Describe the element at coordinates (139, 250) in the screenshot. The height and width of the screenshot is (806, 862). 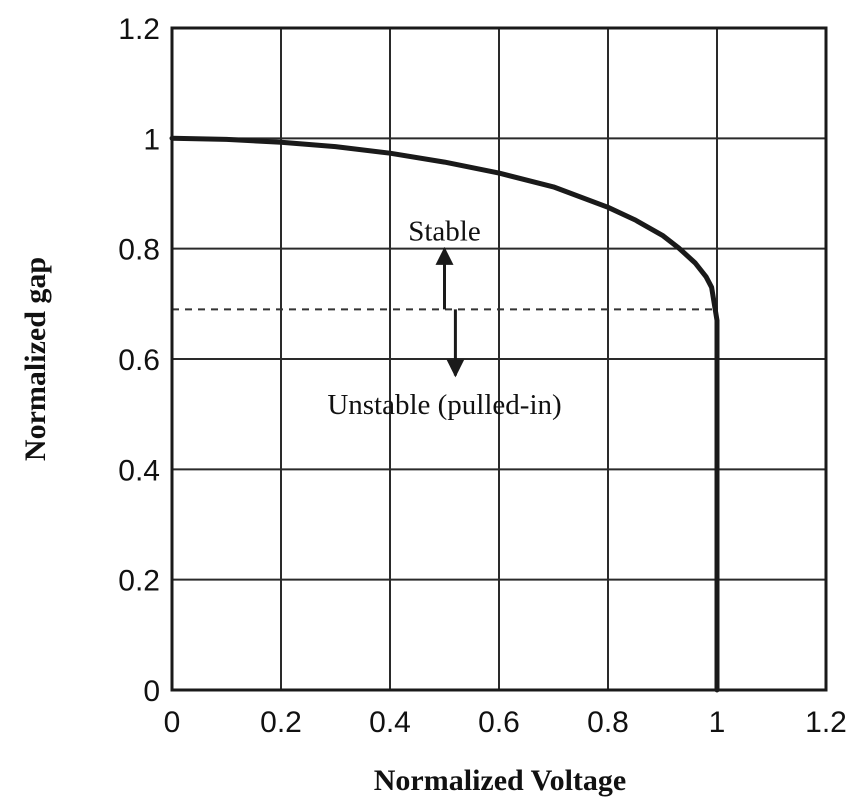
I see `y-tick-label: 0.8` at that location.